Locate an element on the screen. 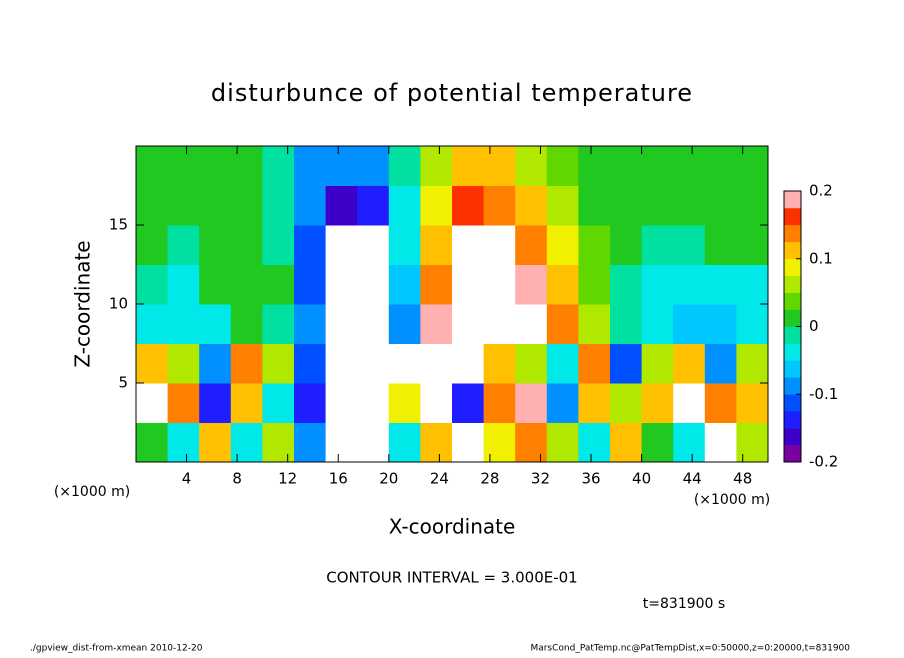 This screenshot has height=658, width=904. x-tick-label: 48 is located at coordinates (742, 479).